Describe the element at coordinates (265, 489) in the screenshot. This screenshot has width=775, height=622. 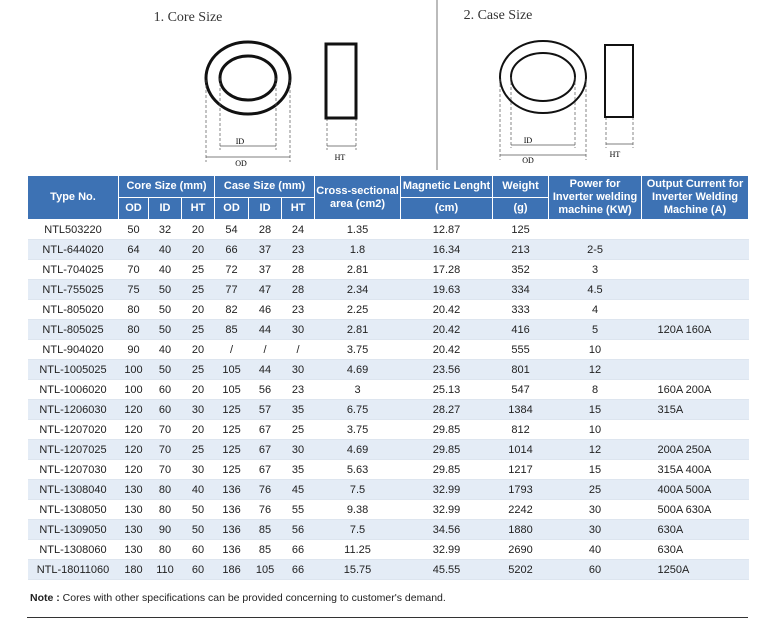
I see `table-cell: 76` at that location.